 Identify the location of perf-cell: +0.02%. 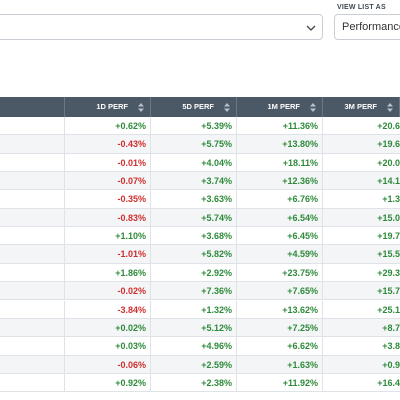
(108, 328).